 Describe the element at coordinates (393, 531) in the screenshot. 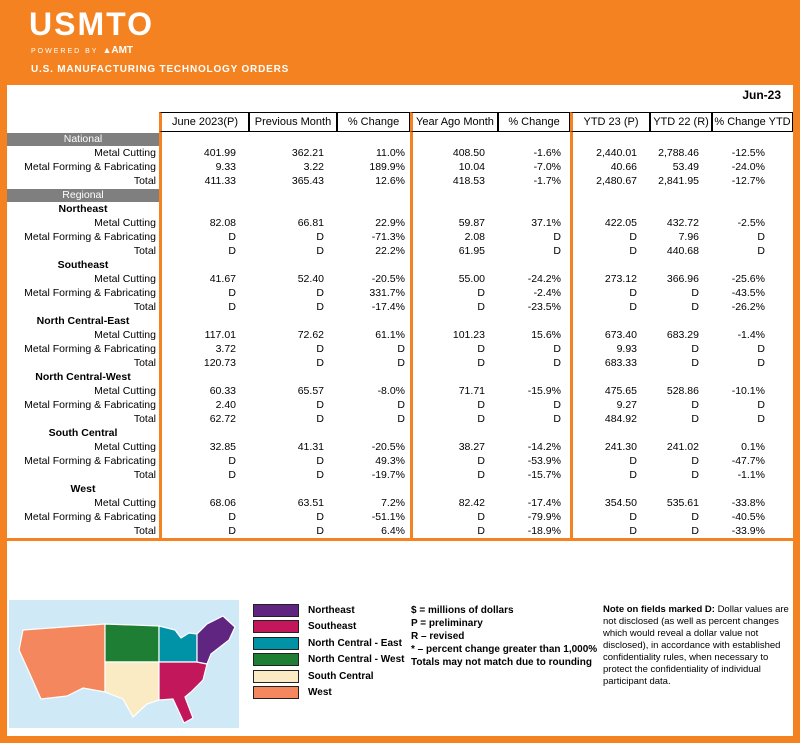

I see `value-cell: 6.4%` at that location.